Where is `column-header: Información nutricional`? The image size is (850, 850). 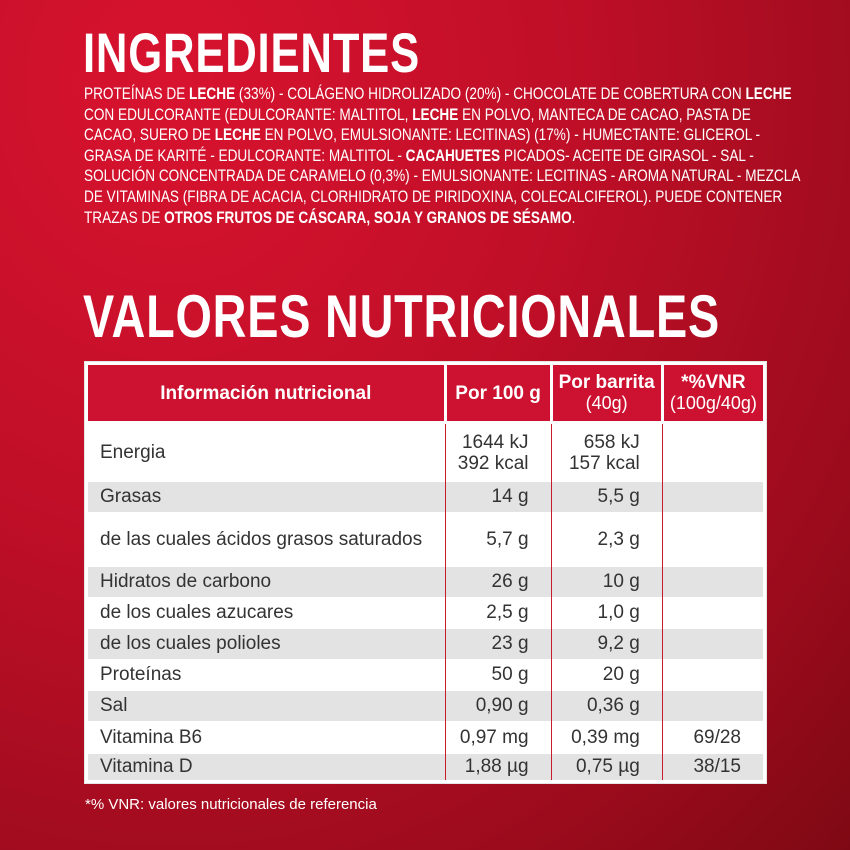 column-header: Información nutricional is located at coordinates (266, 393).